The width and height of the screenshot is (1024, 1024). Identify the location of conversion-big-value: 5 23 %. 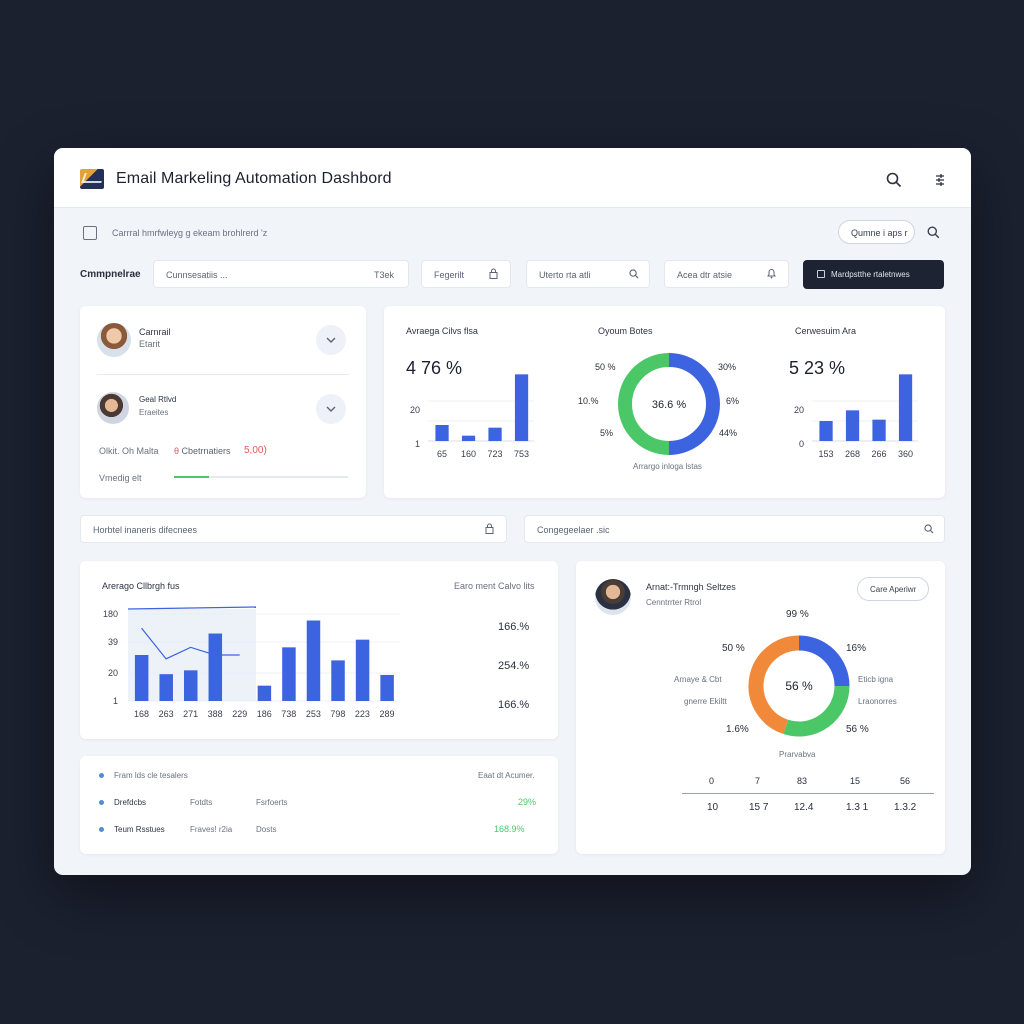
(817, 368).